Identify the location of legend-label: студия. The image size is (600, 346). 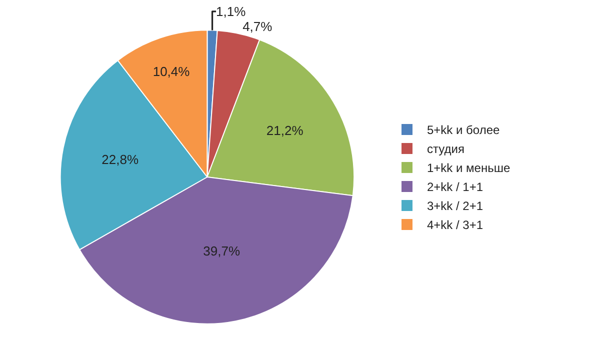
(445, 149).